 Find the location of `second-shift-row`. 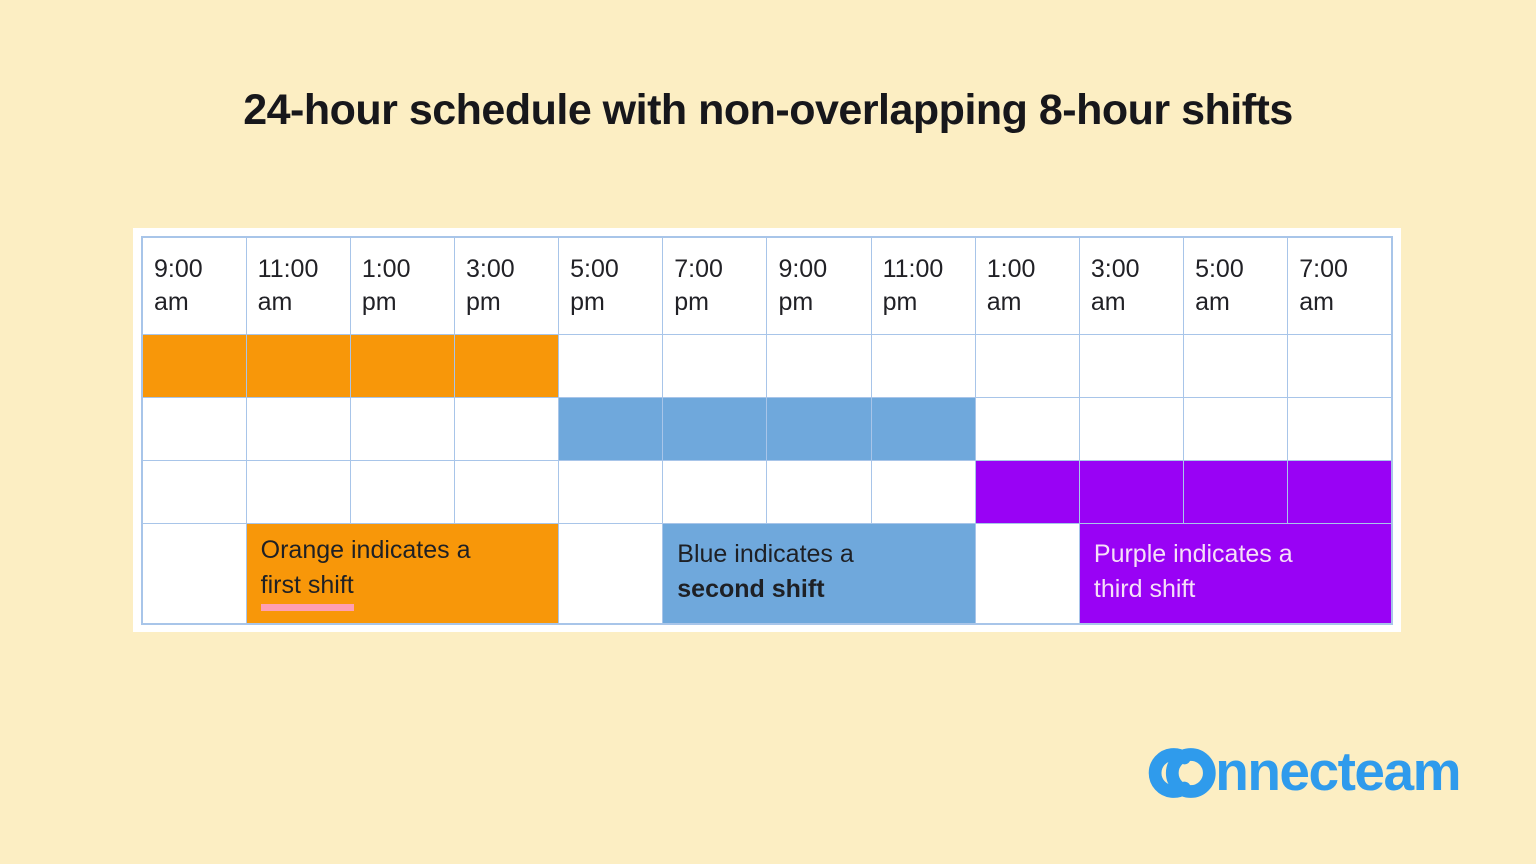

second-shift-row is located at coordinates (767, 428).